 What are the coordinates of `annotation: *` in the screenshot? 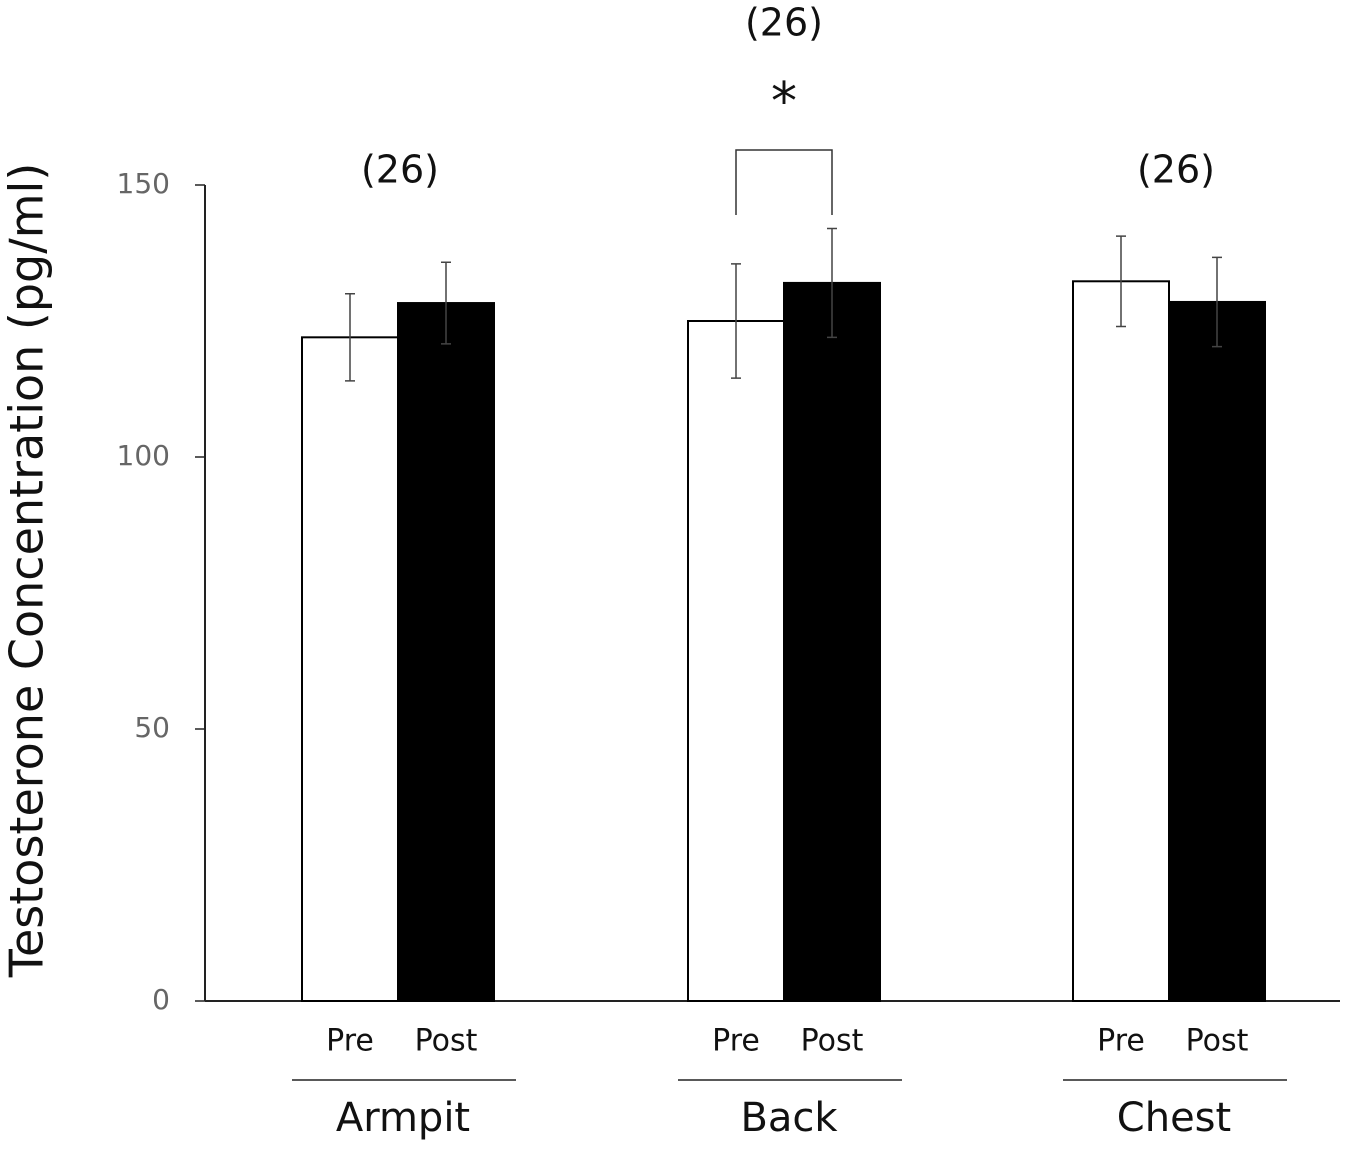 It's located at (784, 102).